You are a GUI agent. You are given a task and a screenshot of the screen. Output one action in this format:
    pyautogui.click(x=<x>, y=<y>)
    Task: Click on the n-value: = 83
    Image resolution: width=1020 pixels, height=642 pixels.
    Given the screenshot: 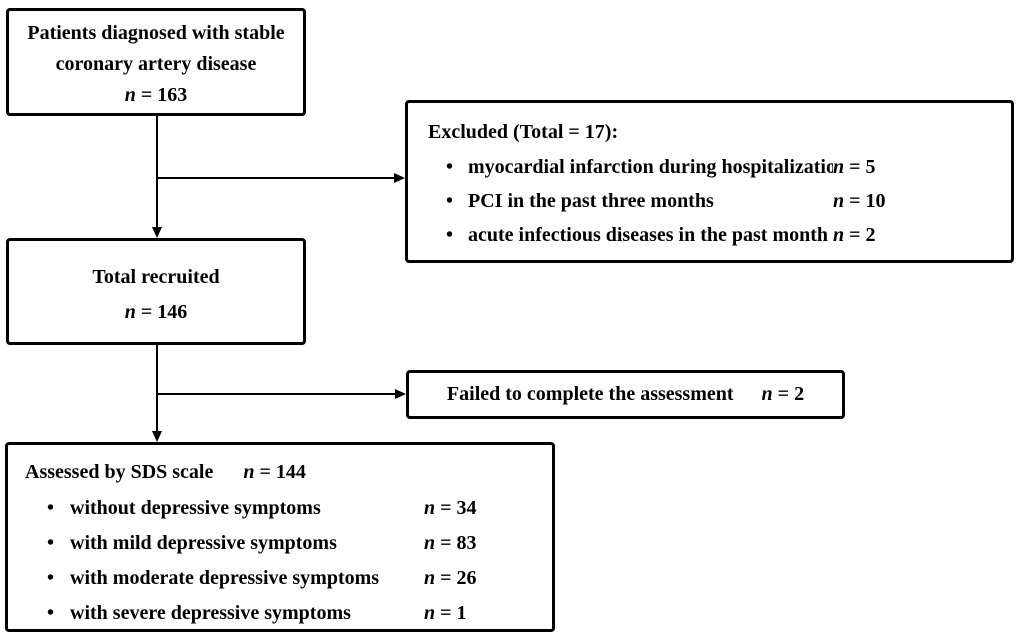 What is the action you would take?
    pyautogui.click(x=456, y=543)
    